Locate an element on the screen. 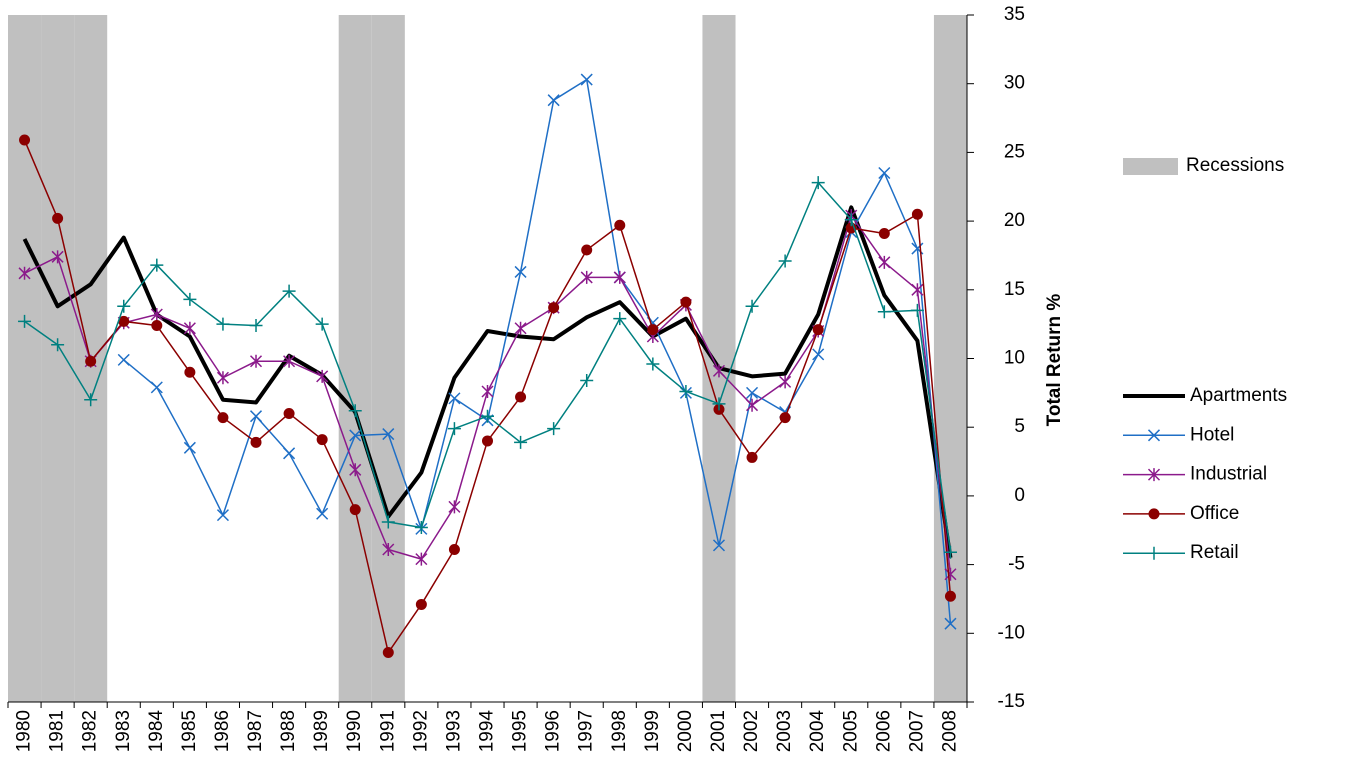 The image size is (1351, 776). x-tick-label: 2008 is located at coordinates (949, 731).